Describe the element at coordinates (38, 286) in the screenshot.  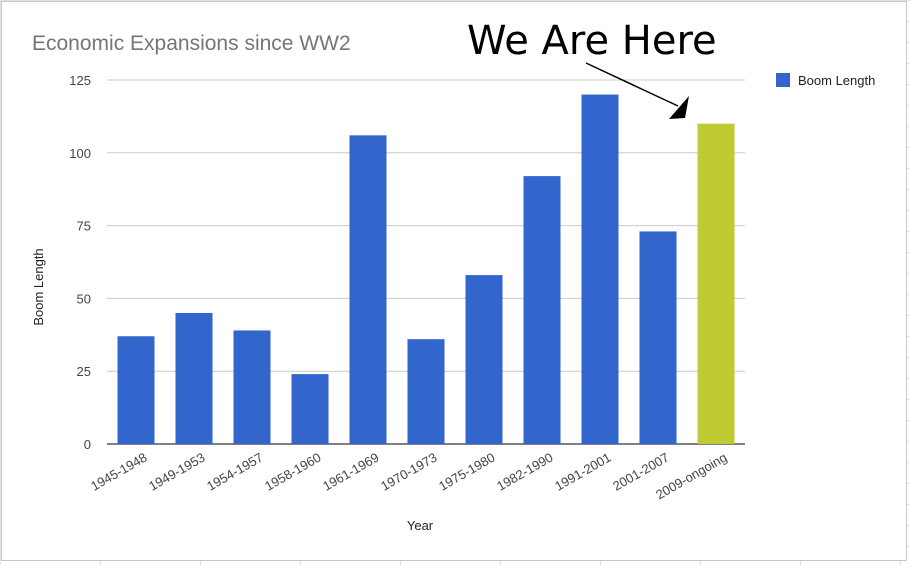
I see `y-axis-label: Boom Length` at that location.